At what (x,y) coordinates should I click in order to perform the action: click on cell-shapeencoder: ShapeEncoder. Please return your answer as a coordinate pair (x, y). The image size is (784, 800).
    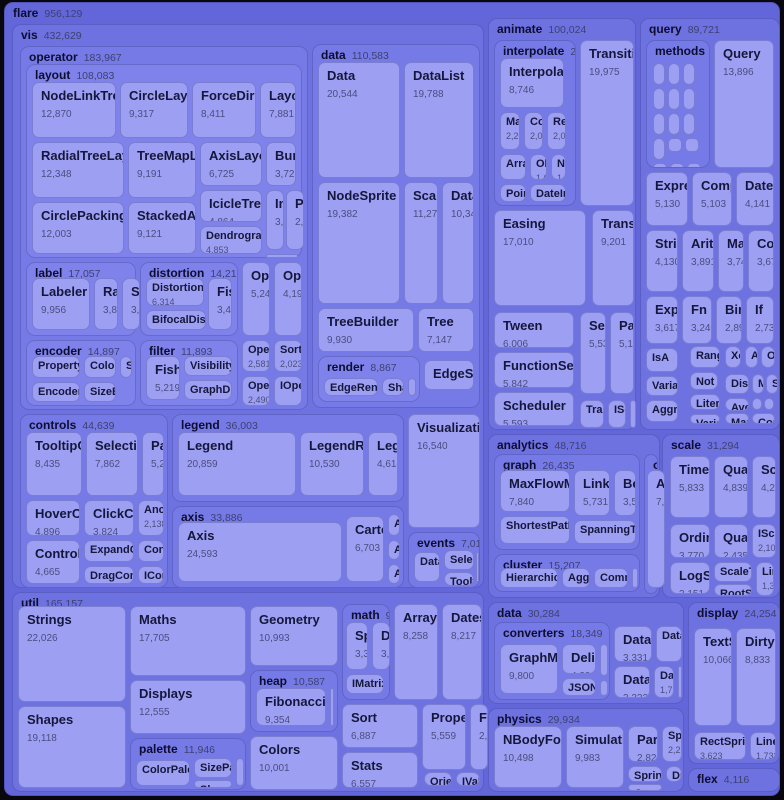
    Looking at the image, I should click on (126, 367).